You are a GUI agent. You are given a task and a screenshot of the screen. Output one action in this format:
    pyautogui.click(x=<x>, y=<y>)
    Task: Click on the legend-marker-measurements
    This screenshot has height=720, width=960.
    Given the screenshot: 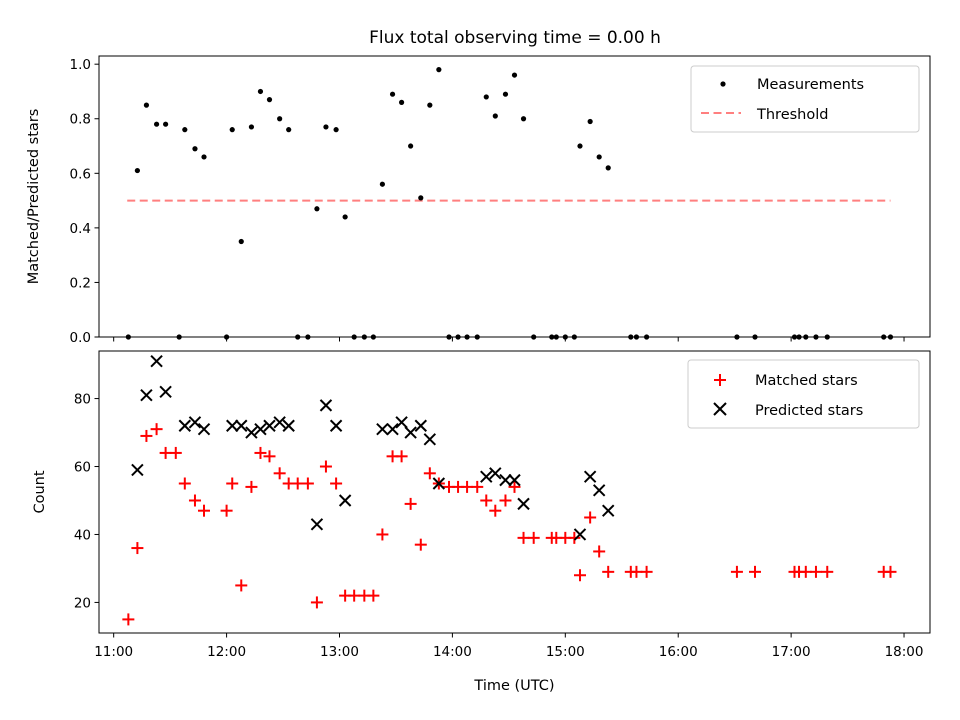 What is the action you would take?
    pyautogui.click(x=723, y=84)
    